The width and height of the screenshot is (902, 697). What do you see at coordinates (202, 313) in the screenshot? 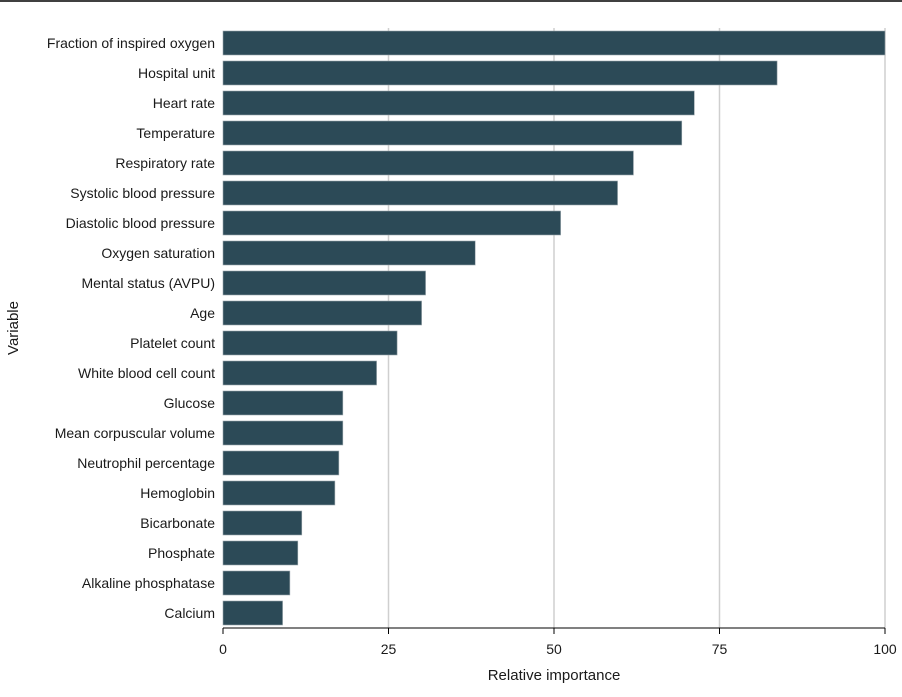
I see `category-label: Age` at bounding box center [202, 313].